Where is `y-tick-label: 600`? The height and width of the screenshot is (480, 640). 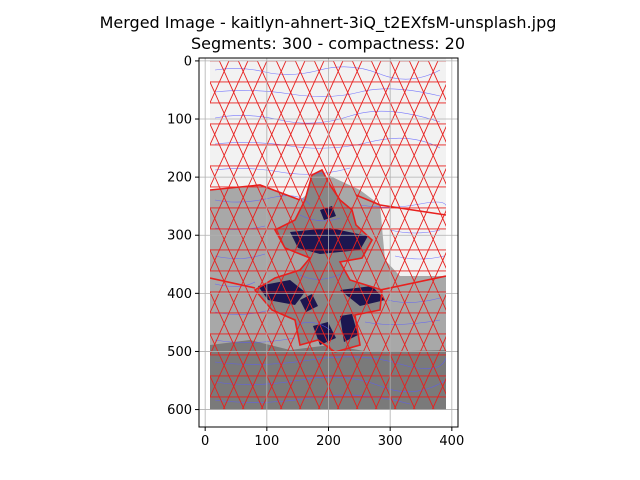
y-tick-label: 600 is located at coordinates (179, 410).